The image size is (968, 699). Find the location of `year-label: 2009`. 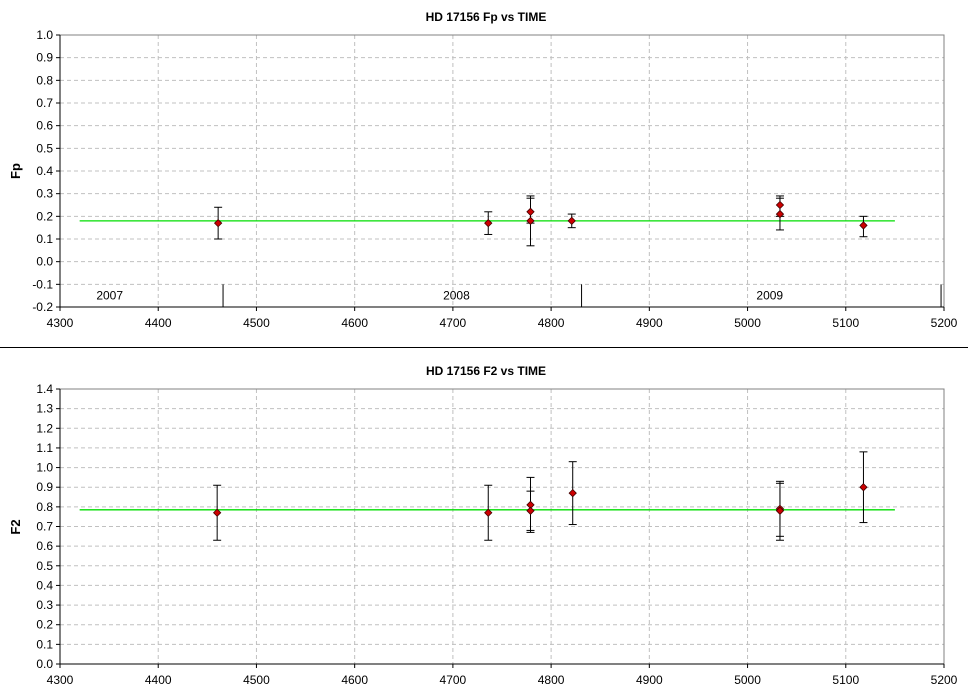

year-label: 2009 is located at coordinates (769, 296).